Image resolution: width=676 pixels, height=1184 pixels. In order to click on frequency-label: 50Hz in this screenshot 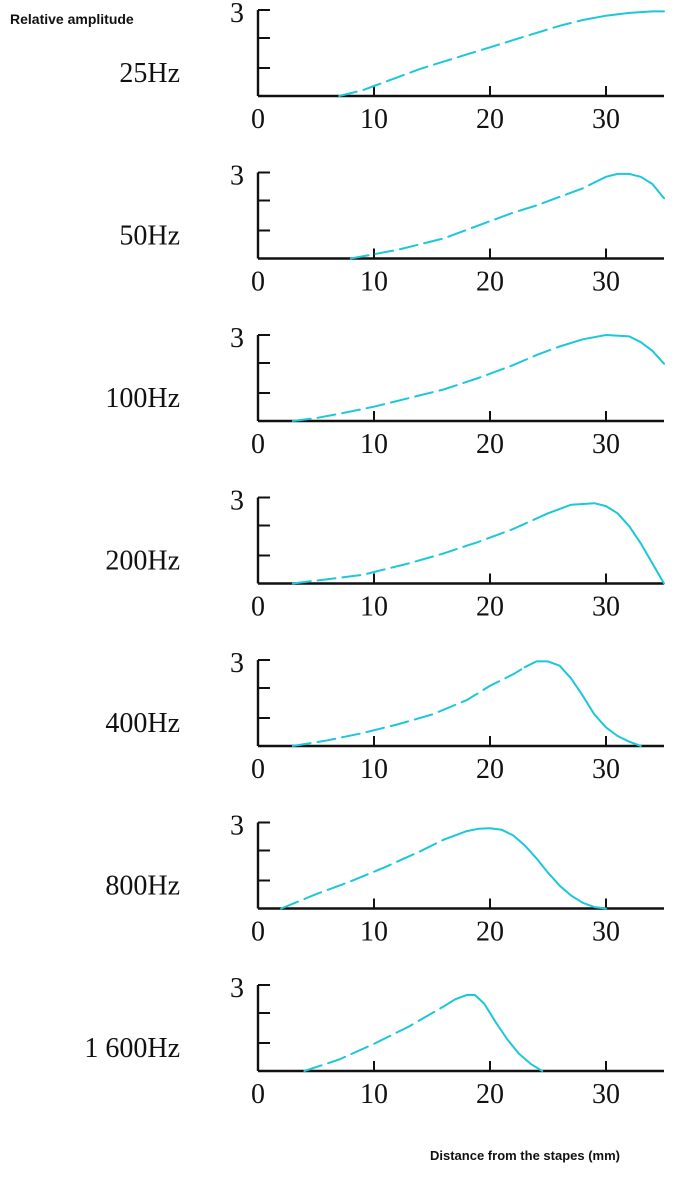, I will do `click(149, 236)`.